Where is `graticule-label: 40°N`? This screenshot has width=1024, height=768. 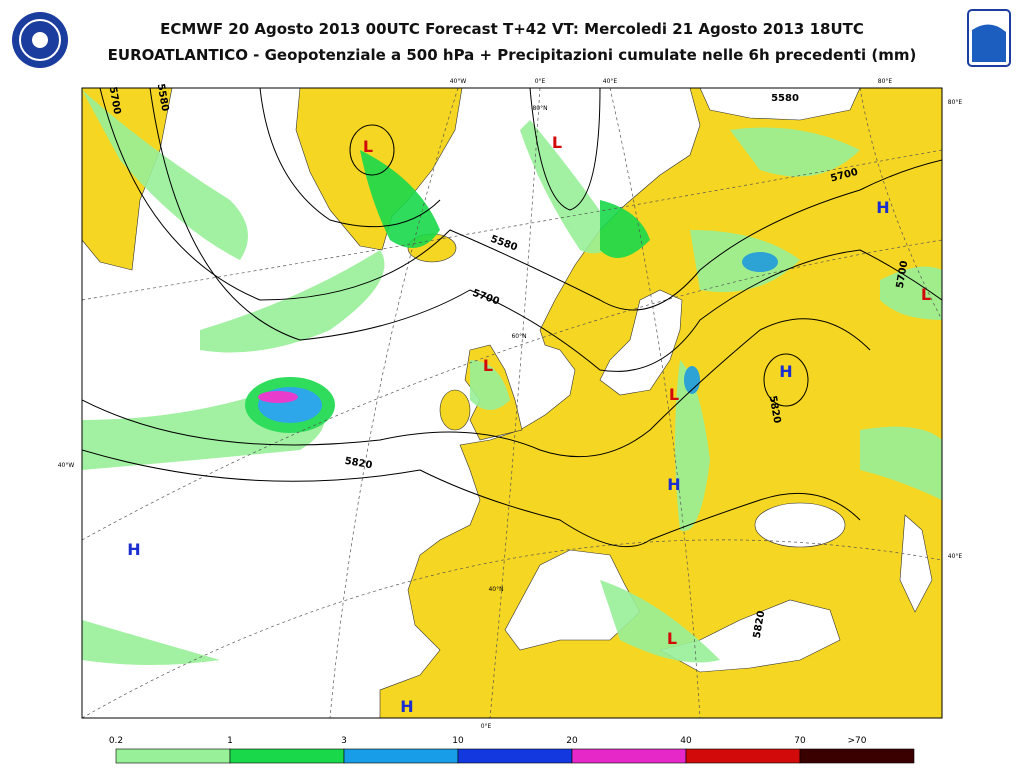 graticule-label: 40°N is located at coordinates (495, 589).